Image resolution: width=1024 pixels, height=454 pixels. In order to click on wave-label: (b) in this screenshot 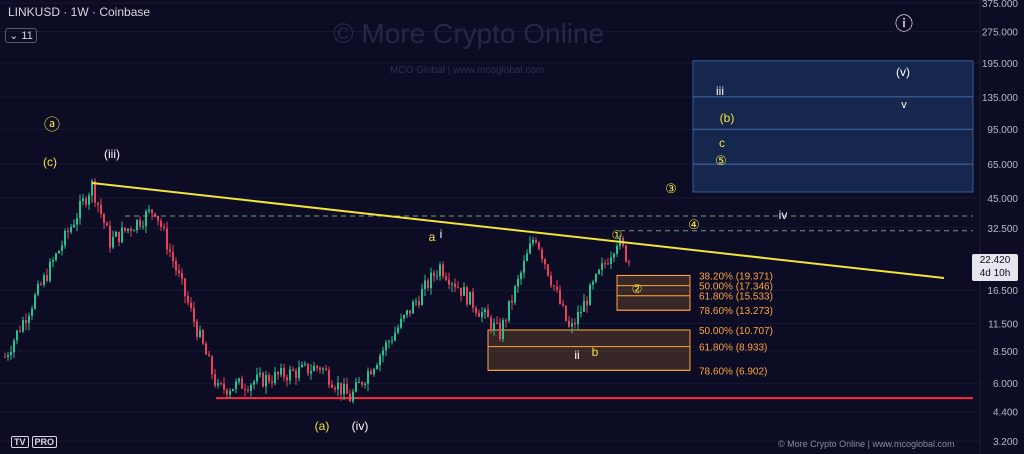, I will do `click(727, 118)`.